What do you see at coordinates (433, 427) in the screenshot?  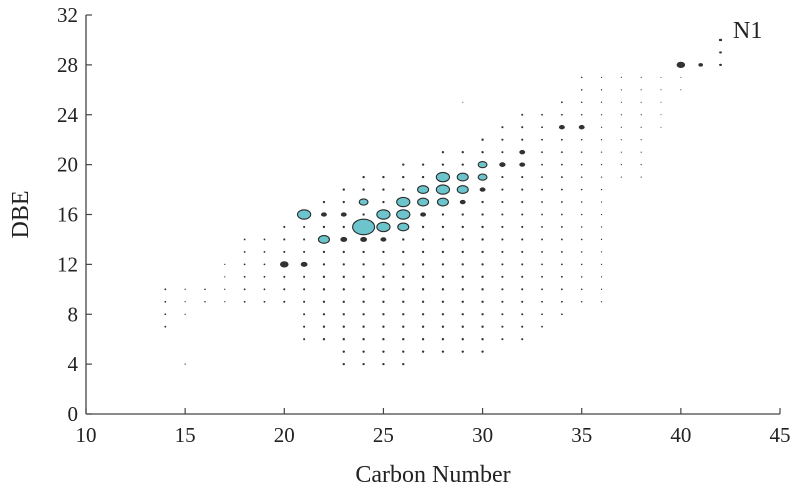 I see `x-ticks: 10 15 20 25 30 35 40 45` at bounding box center [433, 427].